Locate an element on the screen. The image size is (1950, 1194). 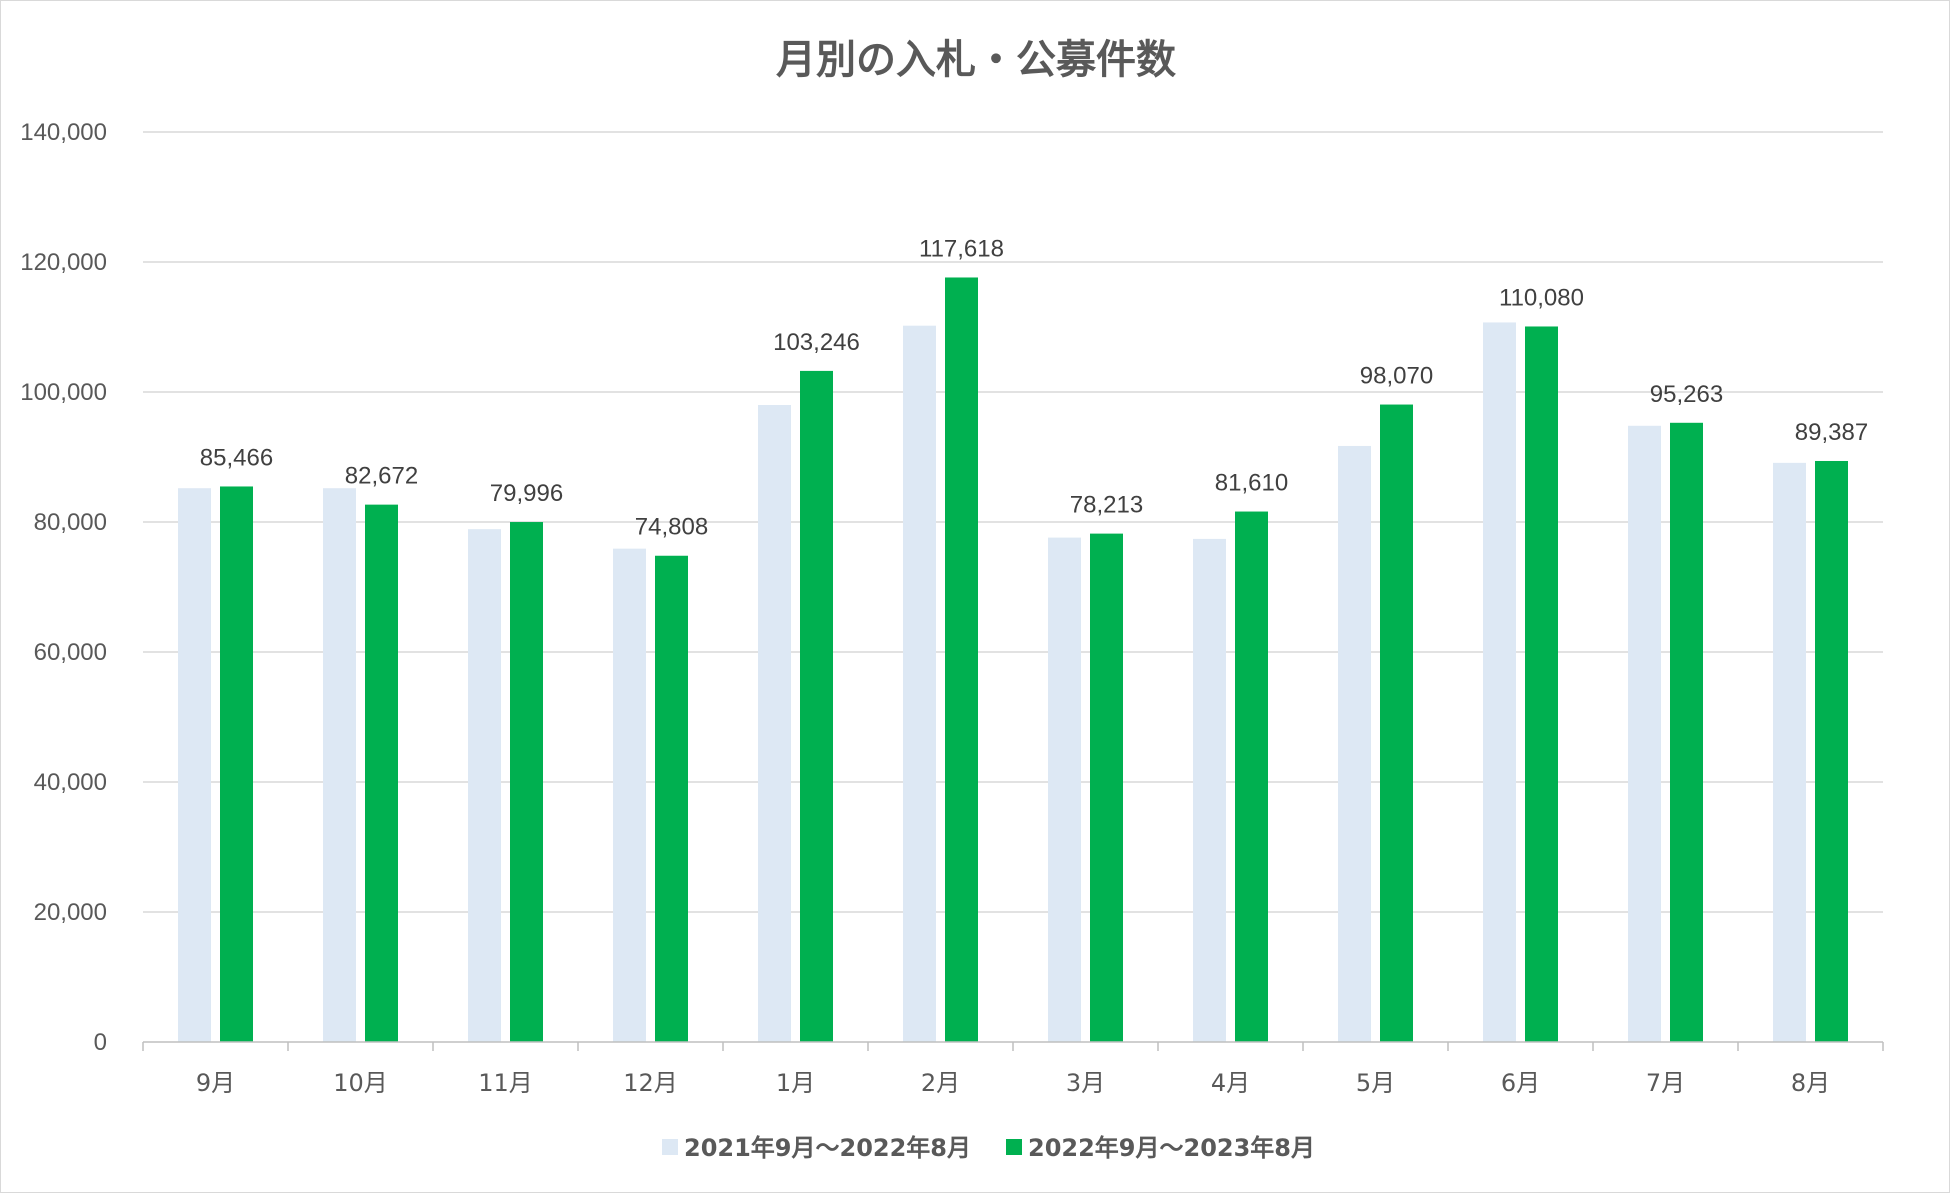
x-tick-label: 7月 is located at coordinates (1665, 1083).